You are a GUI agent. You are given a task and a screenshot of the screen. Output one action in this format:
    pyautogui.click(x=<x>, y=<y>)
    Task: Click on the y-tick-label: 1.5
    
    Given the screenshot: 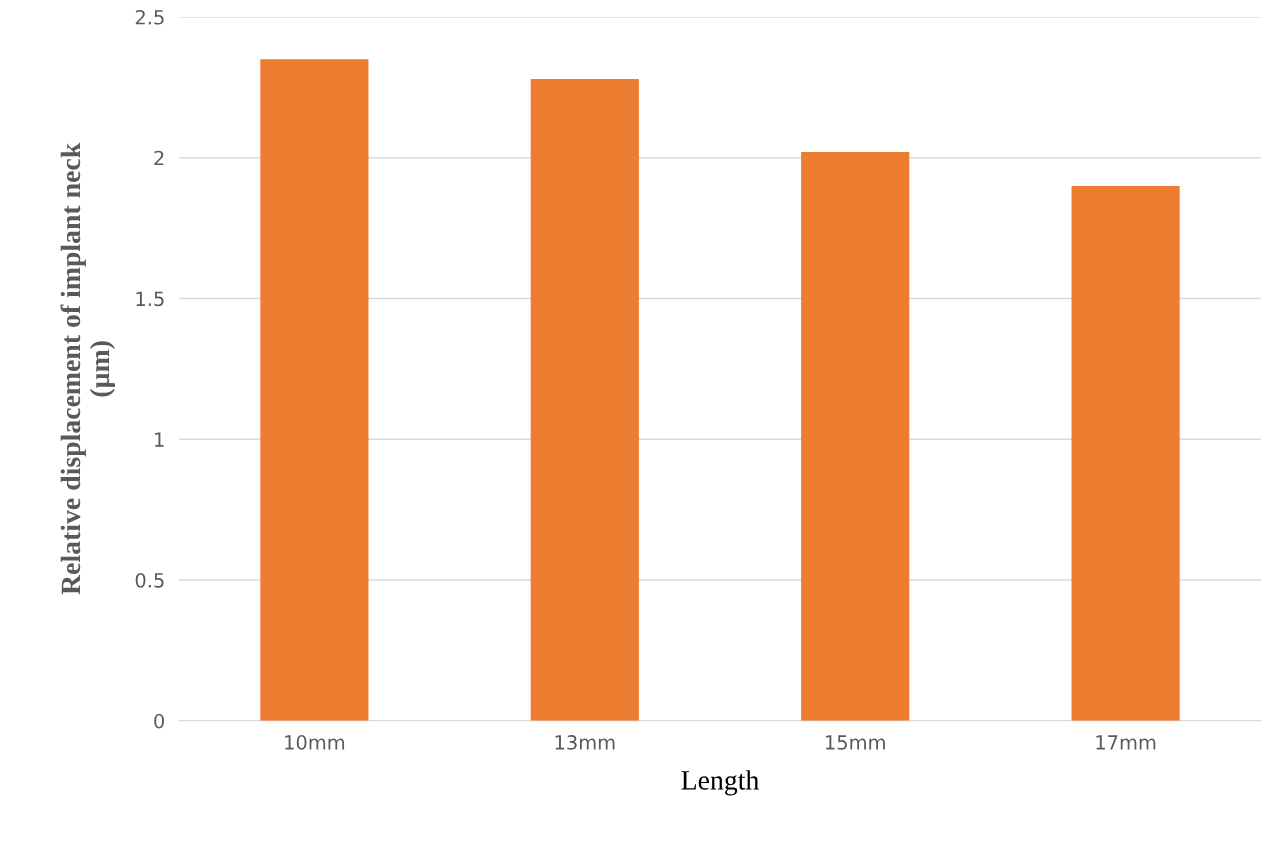 What is the action you would take?
    pyautogui.click(x=150, y=299)
    